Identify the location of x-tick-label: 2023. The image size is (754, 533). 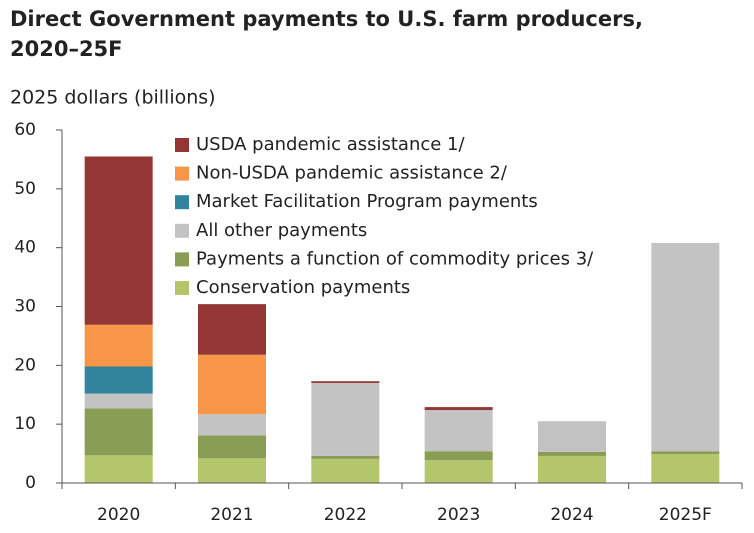
(458, 515).